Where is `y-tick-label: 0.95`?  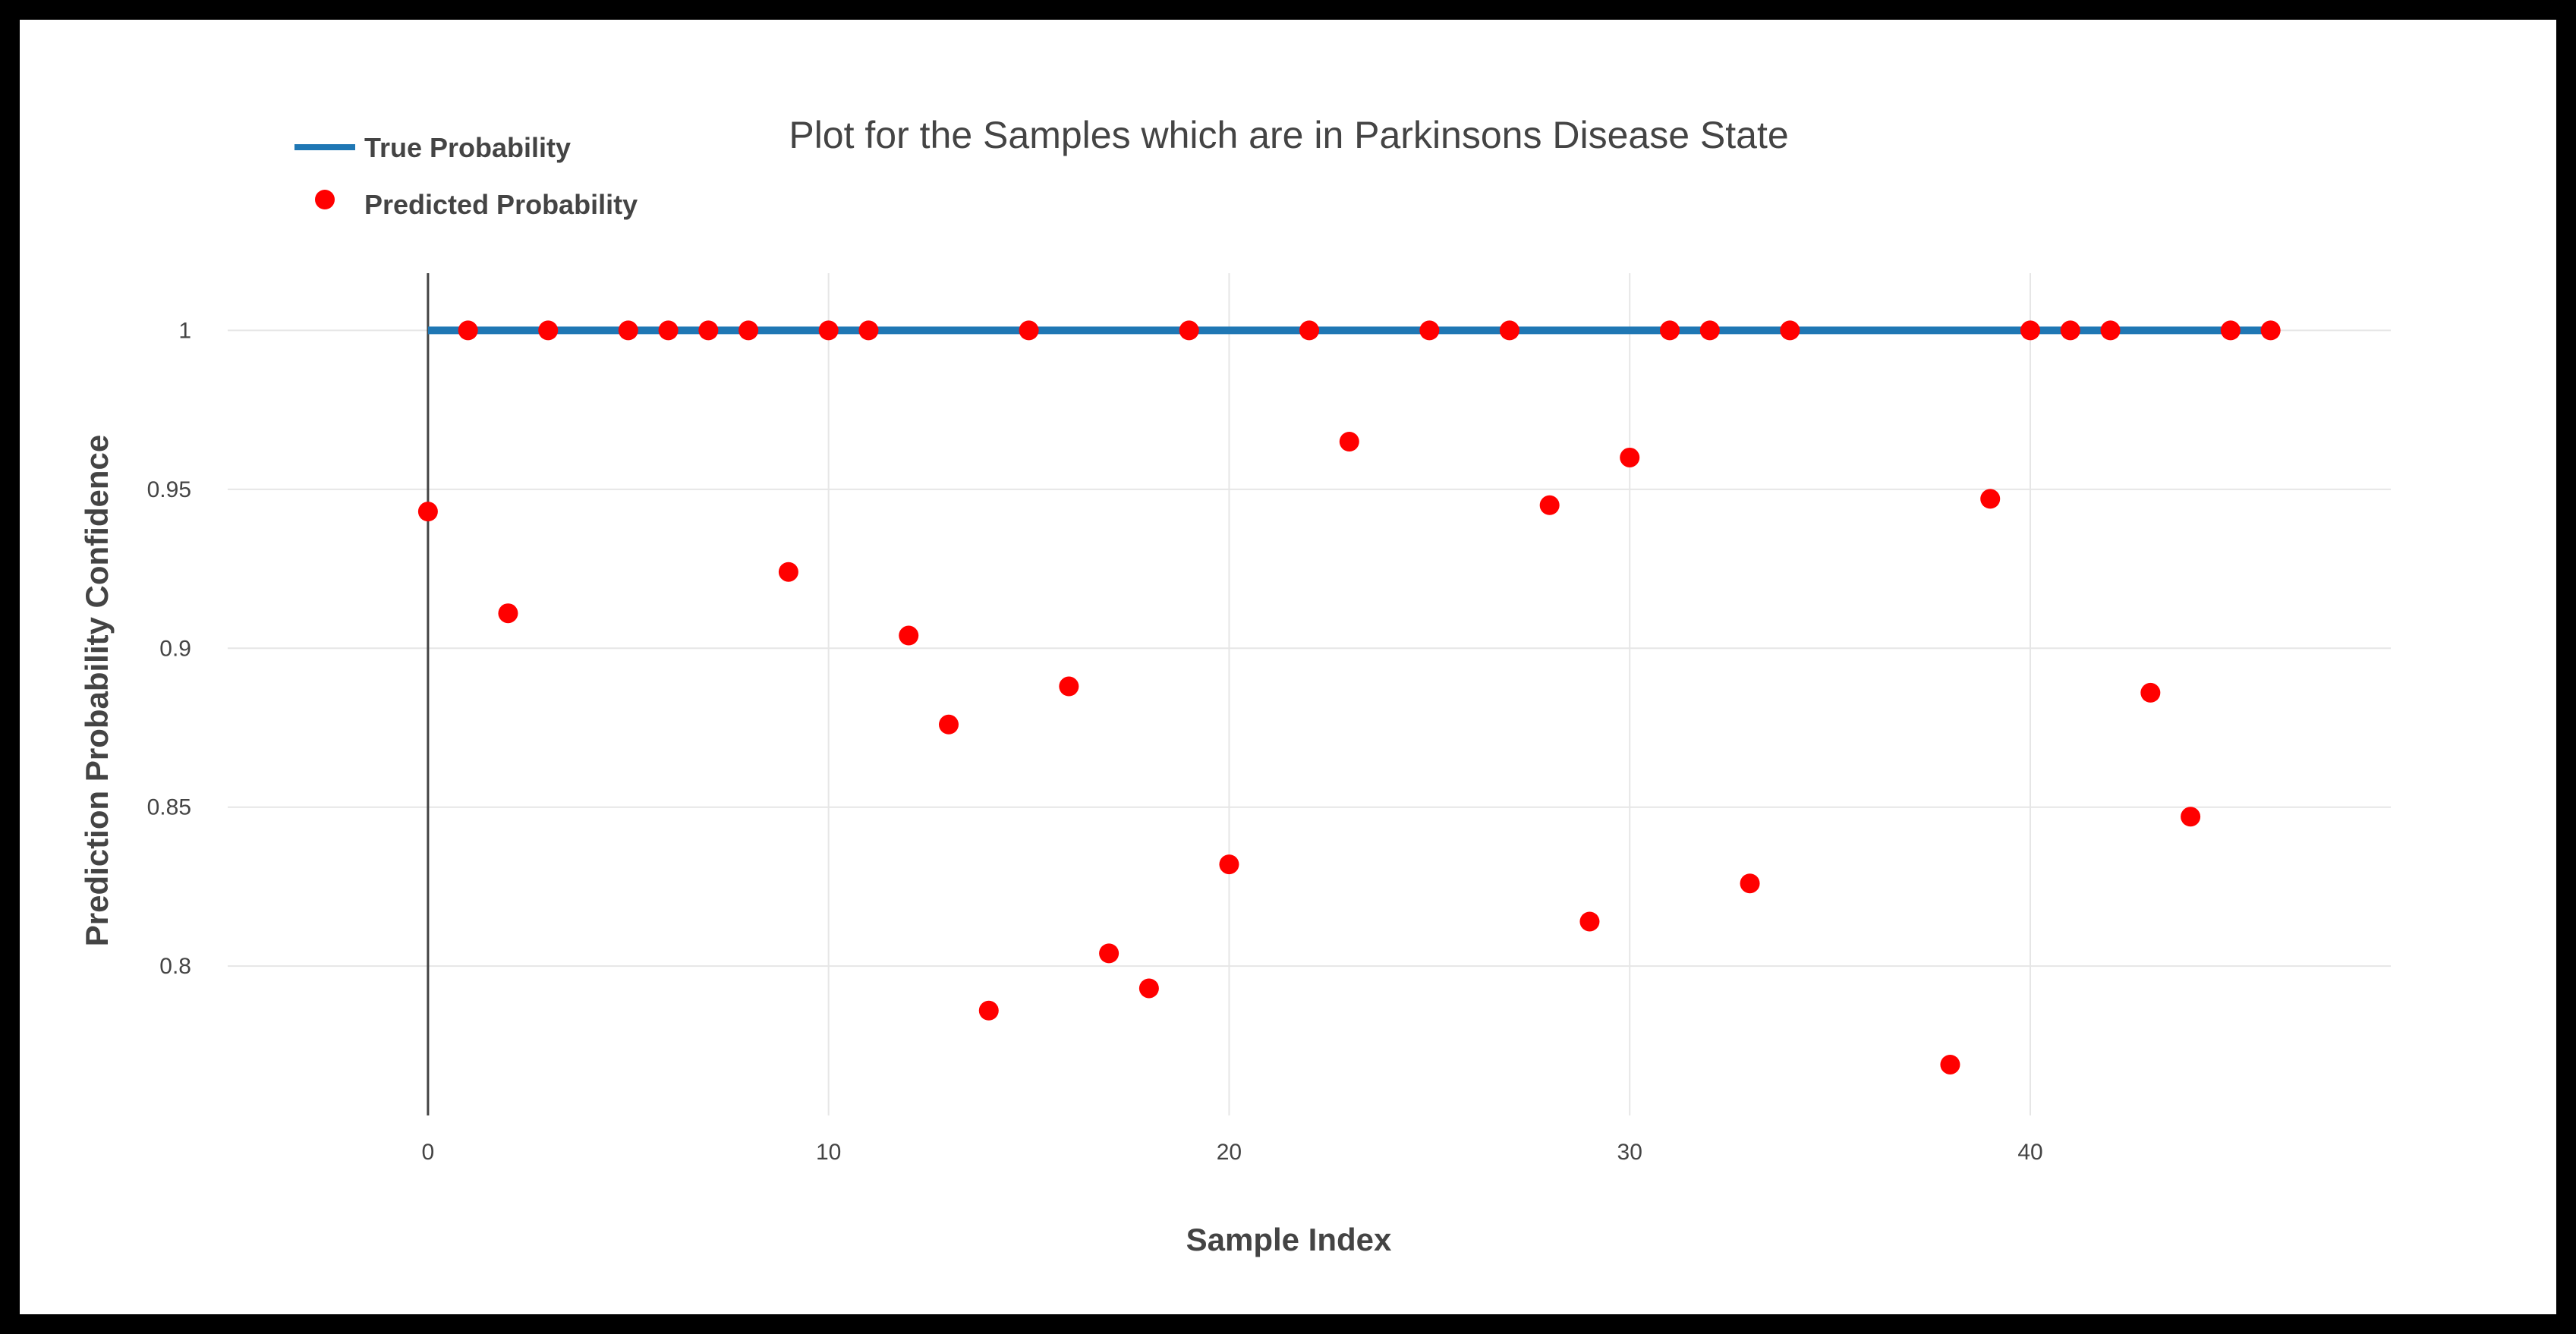 y-tick-label: 0.95 is located at coordinates (169, 489).